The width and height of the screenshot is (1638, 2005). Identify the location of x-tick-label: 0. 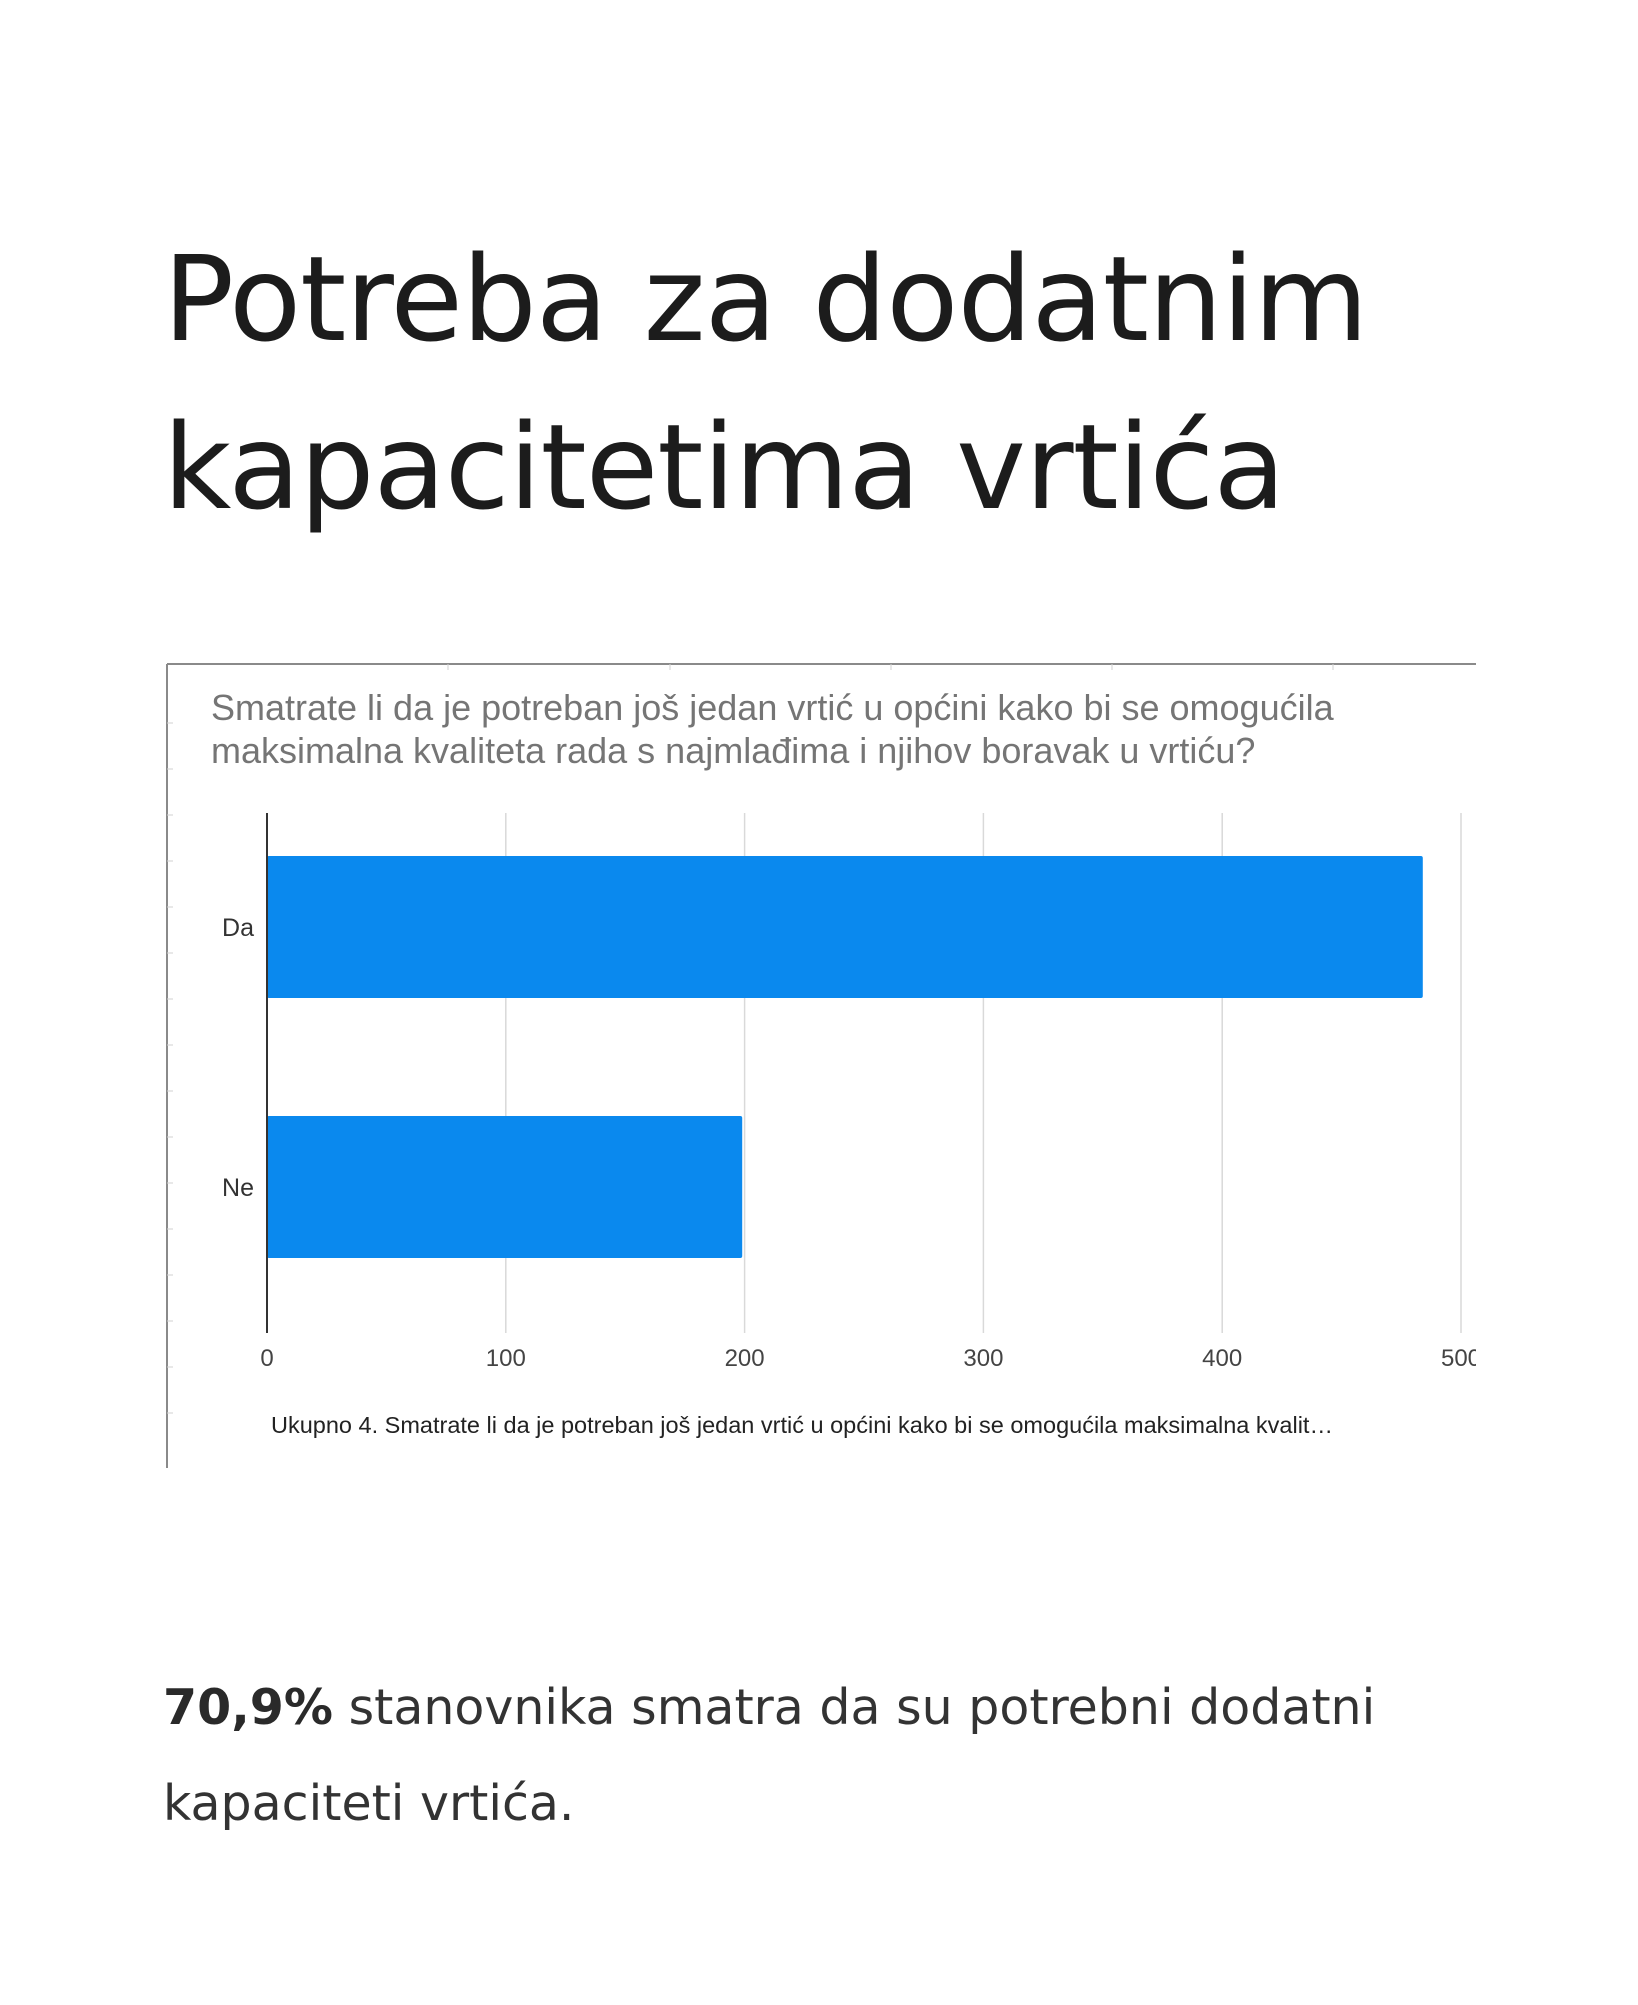
(266, 1358).